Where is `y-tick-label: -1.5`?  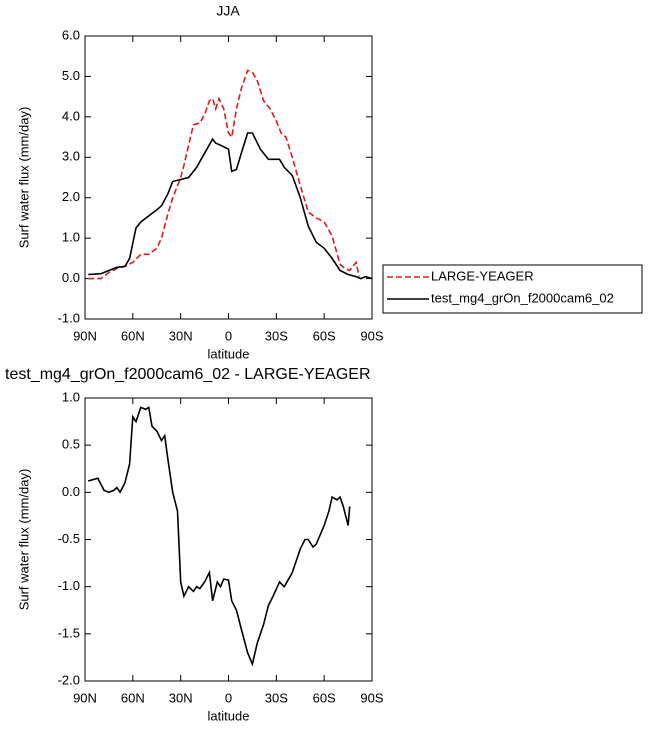 y-tick-label: -1.5 is located at coordinates (69, 632).